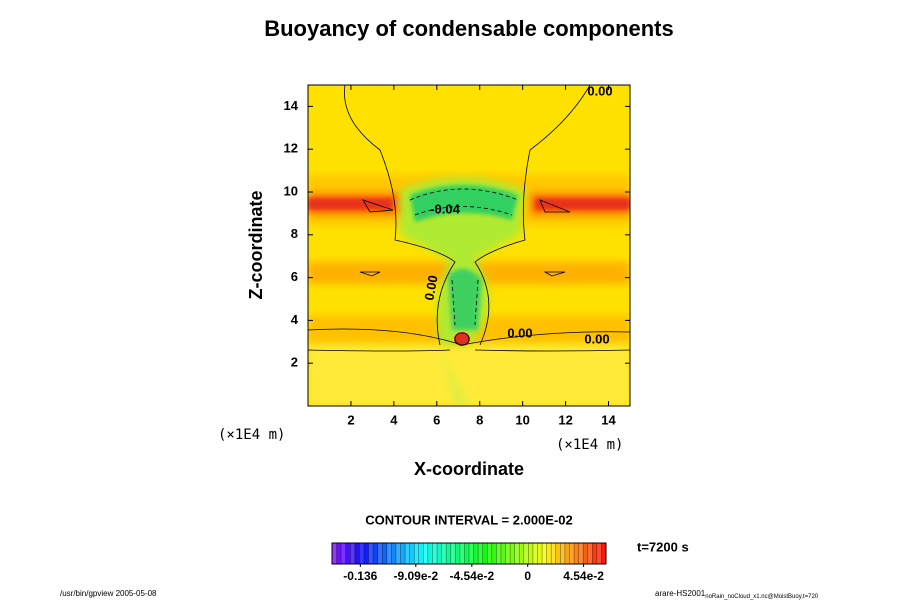 The width and height of the screenshot is (900, 600). What do you see at coordinates (295, 319) in the screenshot?
I see `y-tick-label: 4` at bounding box center [295, 319].